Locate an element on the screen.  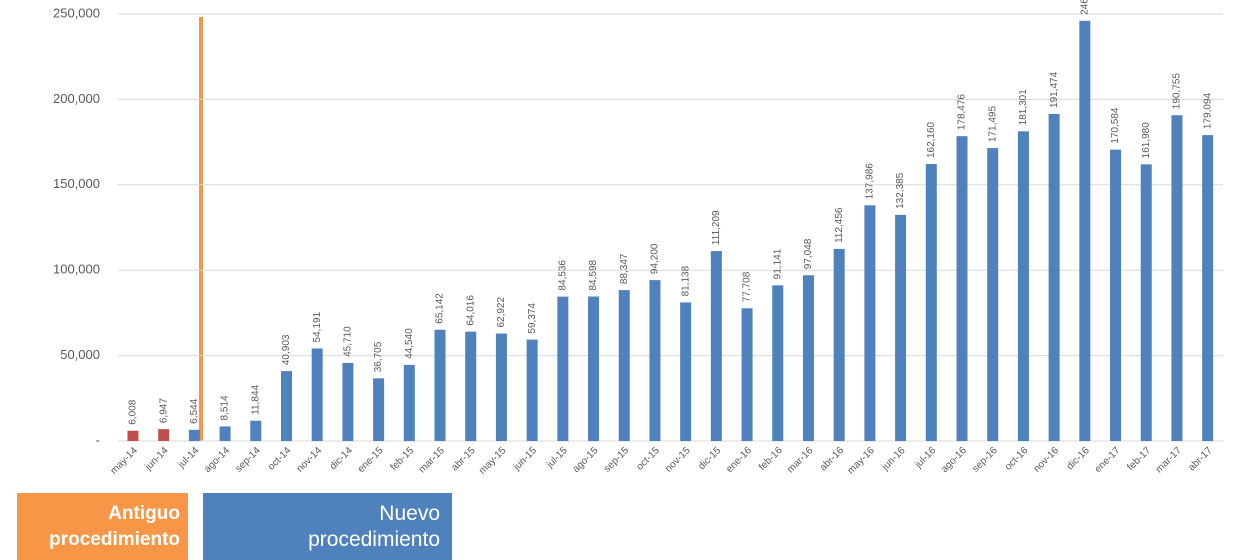
x-tick-label: may-14 is located at coordinates (125, 461).